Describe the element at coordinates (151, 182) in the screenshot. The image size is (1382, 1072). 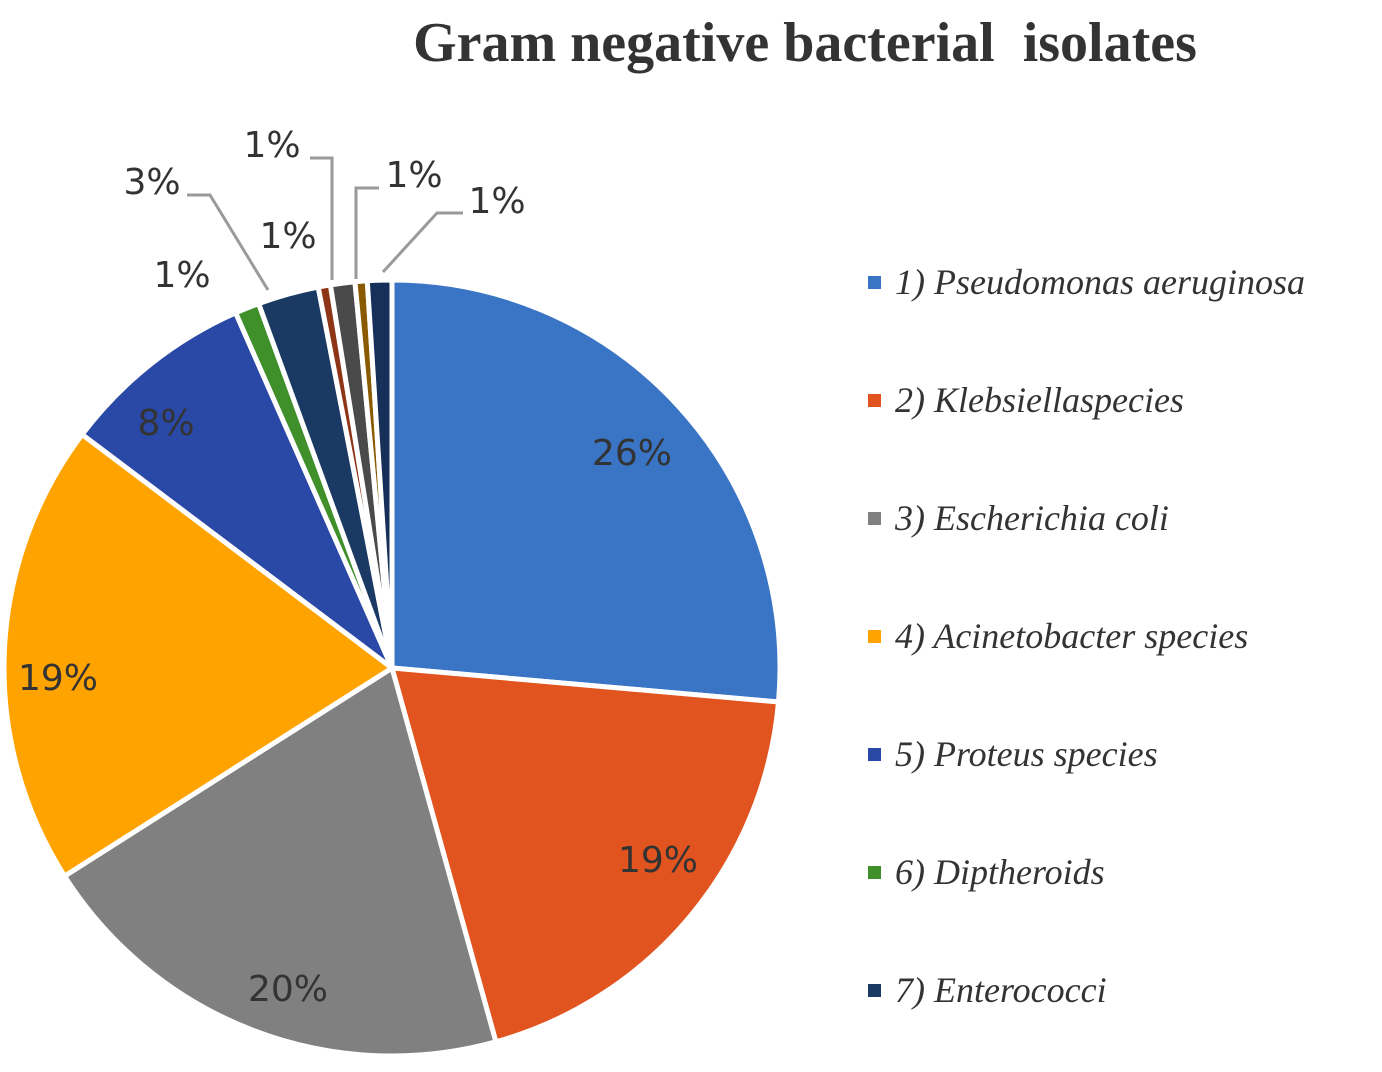
I see `data-label: 3%` at that location.